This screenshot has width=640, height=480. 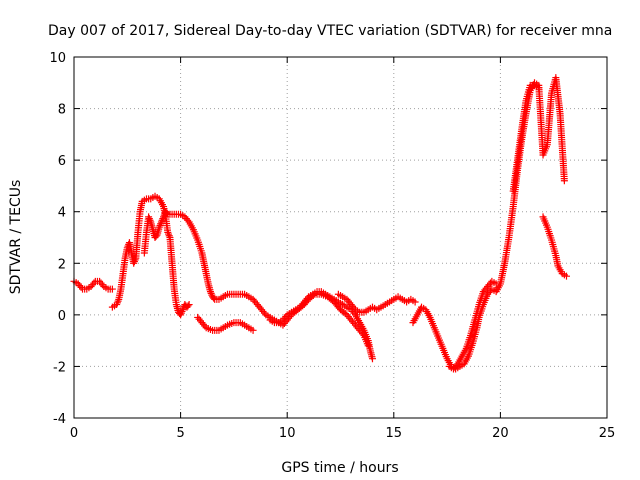 I want to click on y-tick-label: 8, so click(x=62, y=110).